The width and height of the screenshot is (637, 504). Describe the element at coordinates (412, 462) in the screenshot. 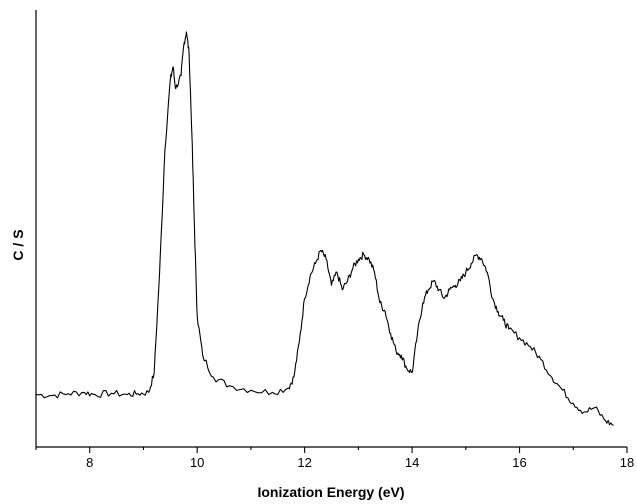

I see `x-tick-label-14: 14` at that location.